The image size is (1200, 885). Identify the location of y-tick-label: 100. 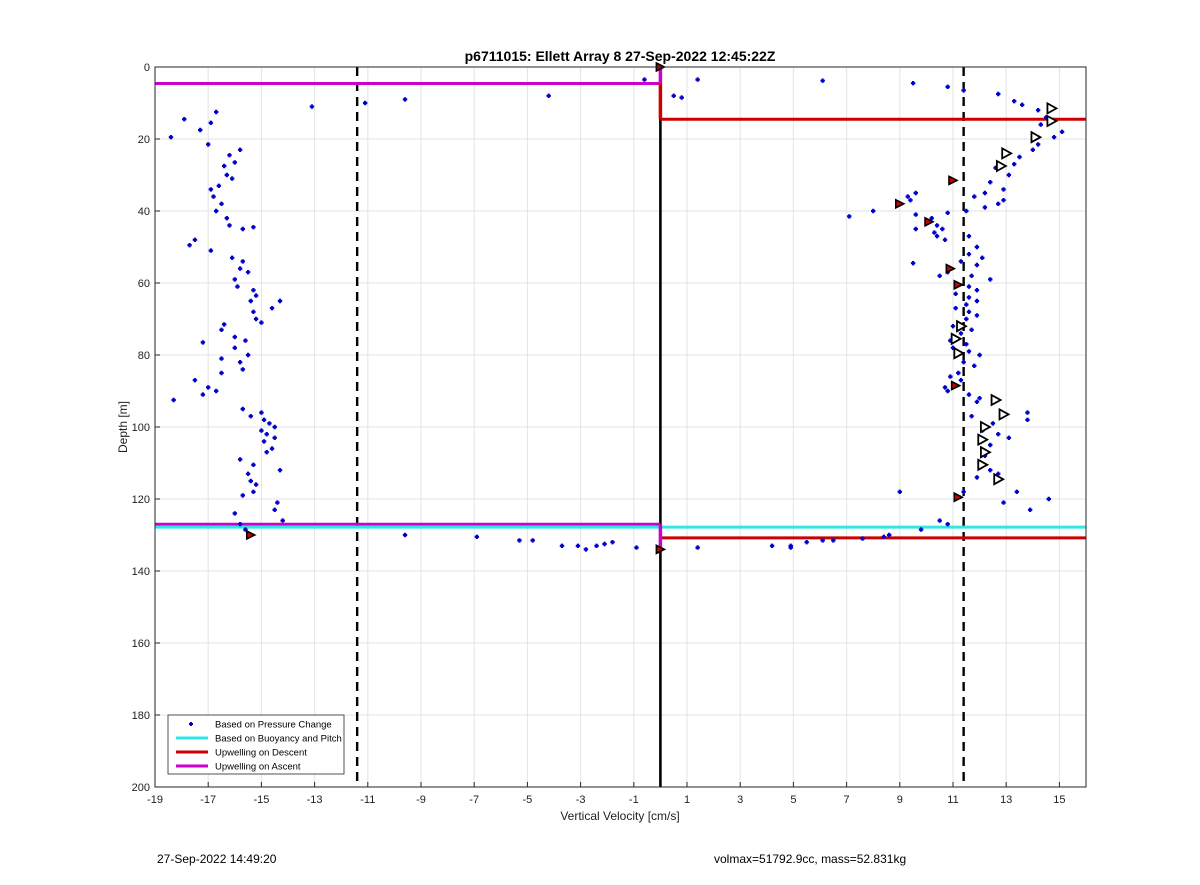
(141, 428).